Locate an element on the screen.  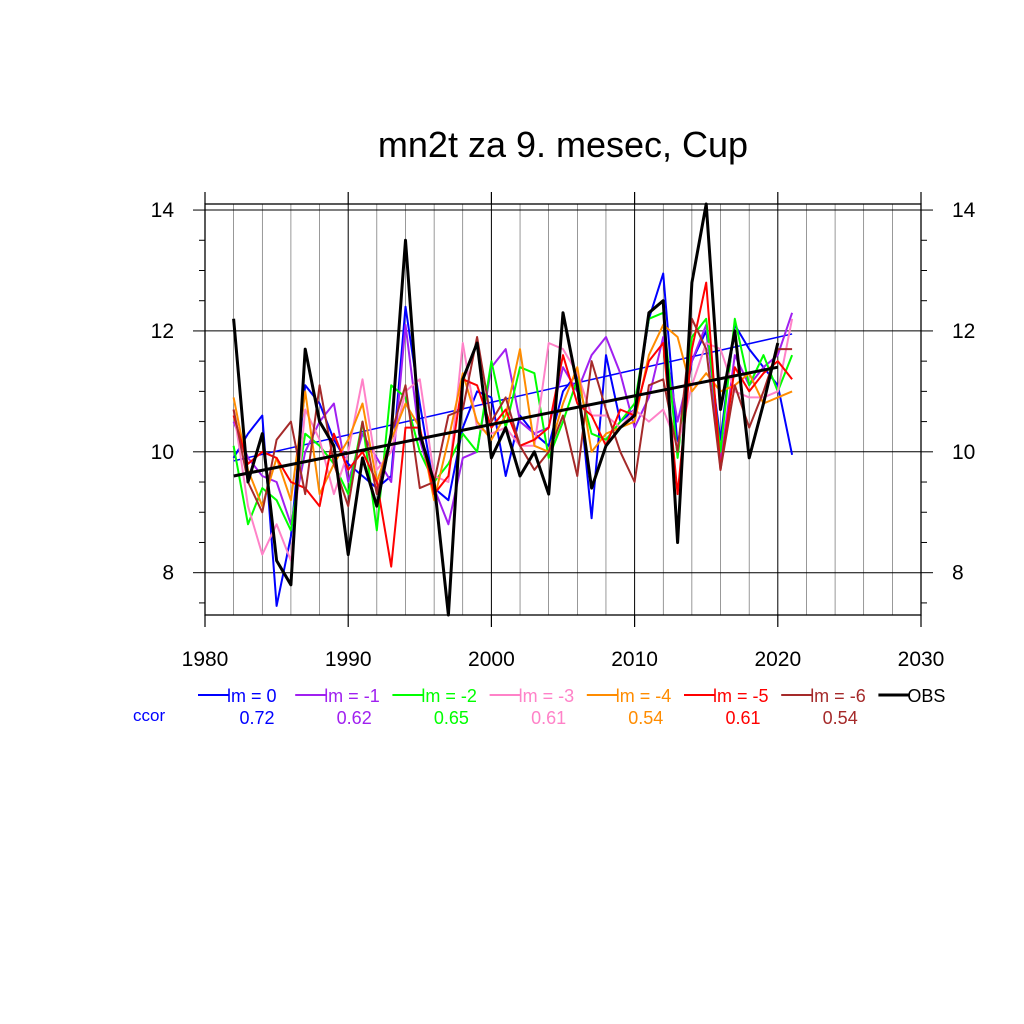
legend-label: lm = -1 is located at coordinates (352, 696).